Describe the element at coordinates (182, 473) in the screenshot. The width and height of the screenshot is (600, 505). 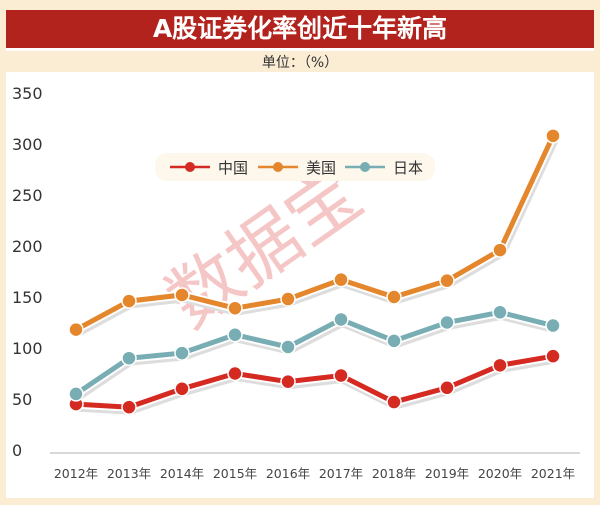
I see `x-tick-label: 2014年` at that location.